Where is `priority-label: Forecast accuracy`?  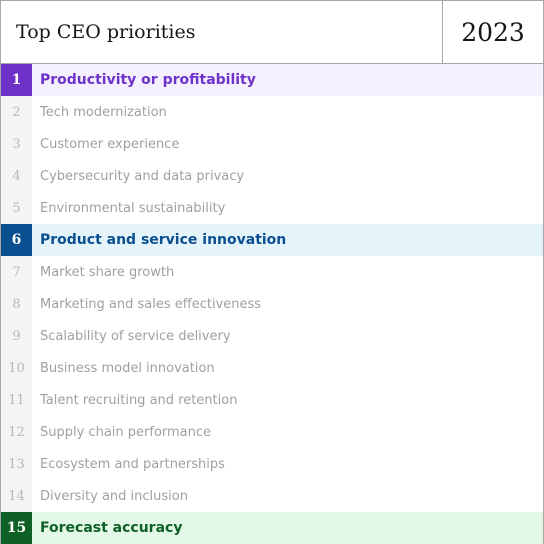 priority-label: Forecast accuracy is located at coordinates (111, 528).